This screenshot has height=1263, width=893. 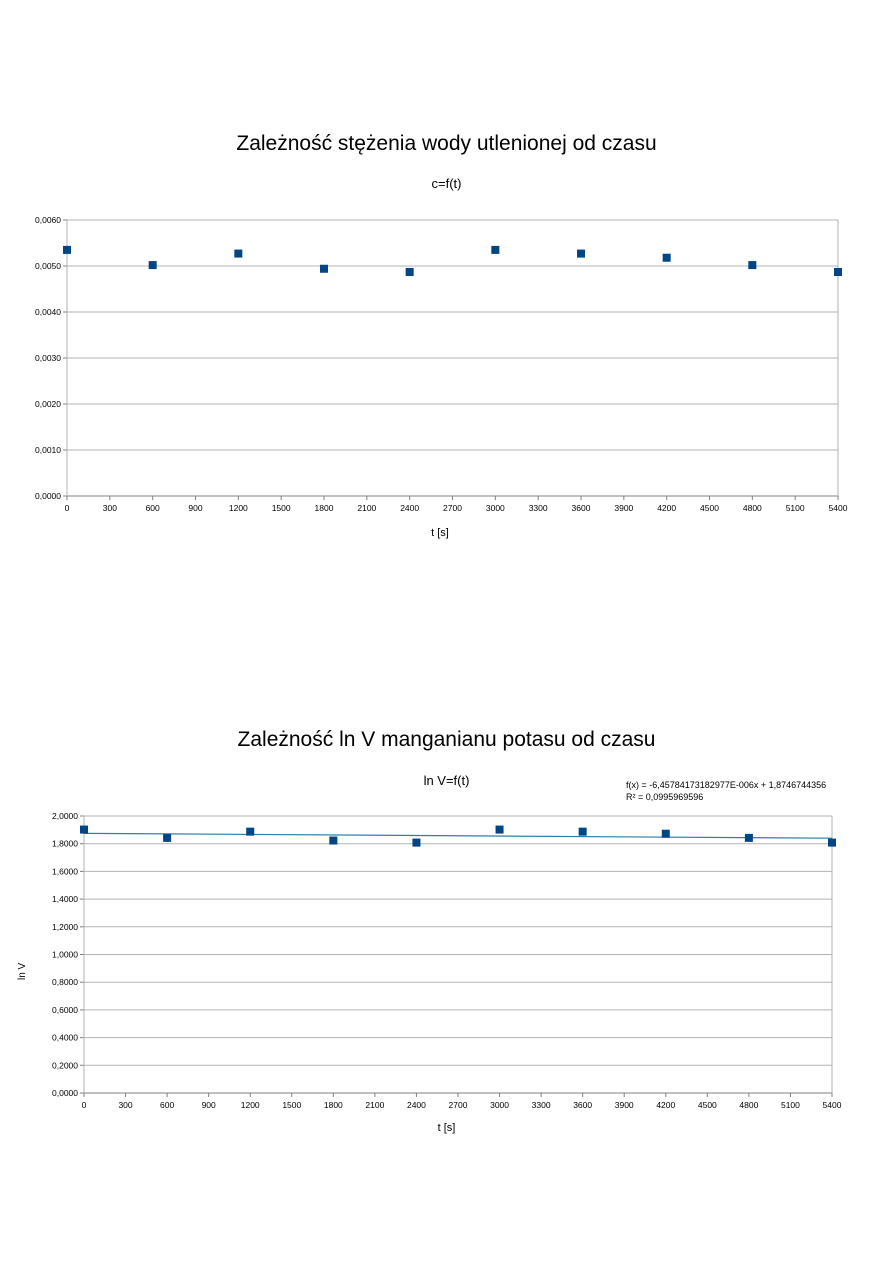 What do you see at coordinates (65, 1065) in the screenshot?
I see `y-tick-label: 0,2000` at bounding box center [65, 1065].